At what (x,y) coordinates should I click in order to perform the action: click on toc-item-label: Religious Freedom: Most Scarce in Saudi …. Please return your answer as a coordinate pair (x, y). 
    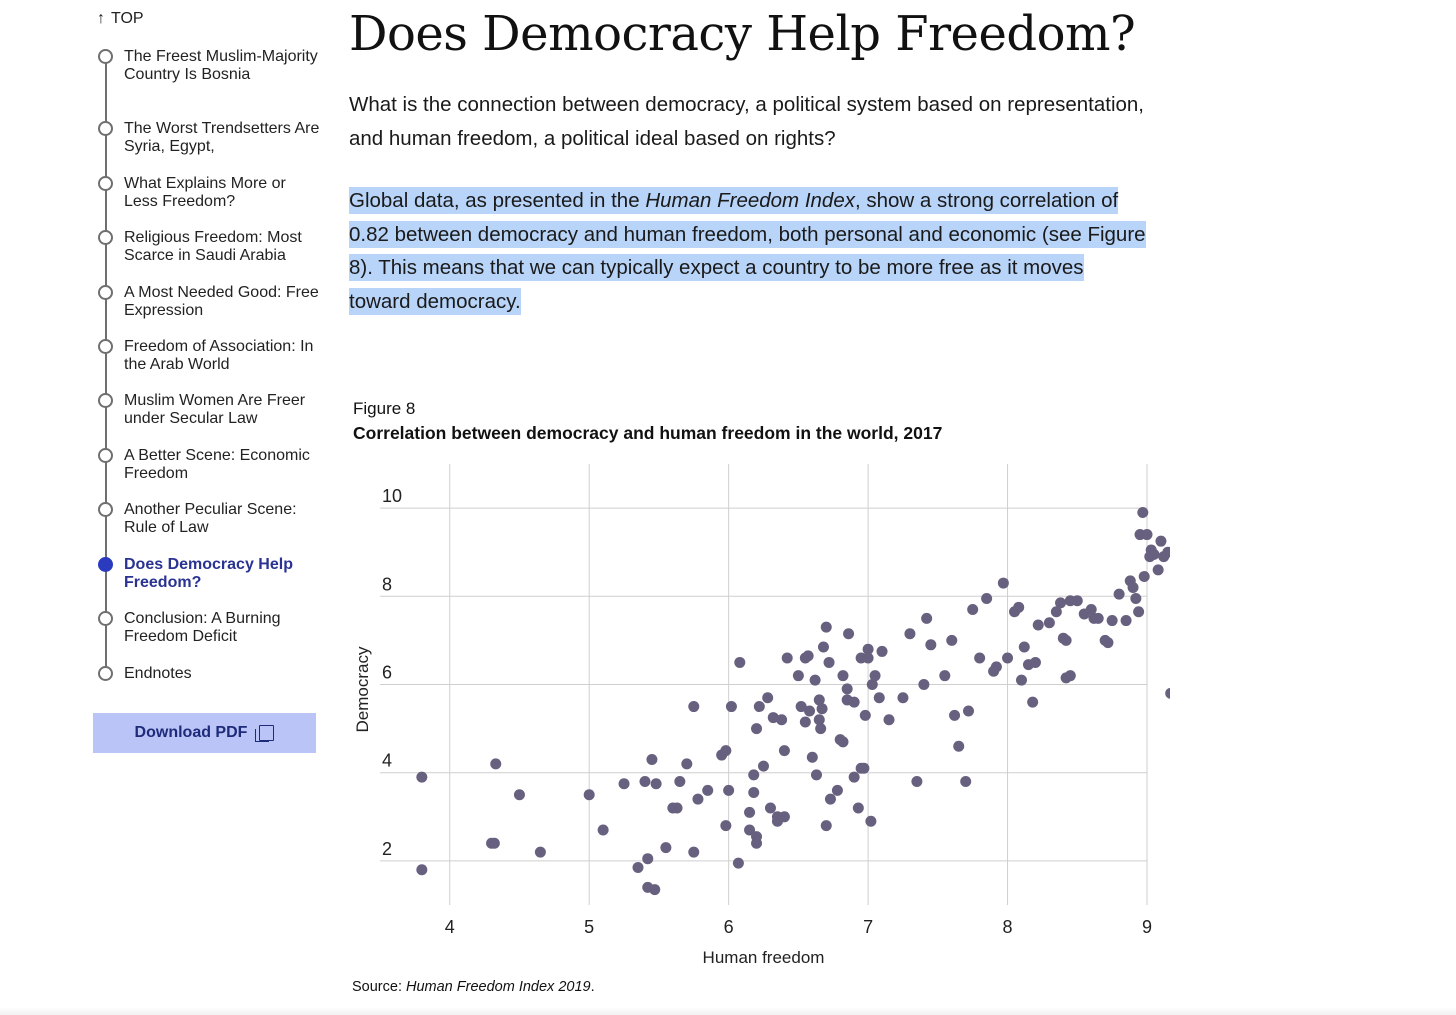
    Looking at the image, I should click on (213, 246).